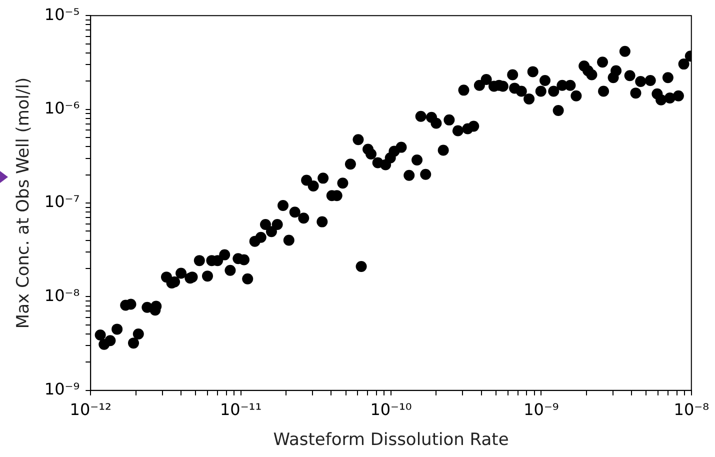 The image size is (715, 457). What do you see at coordinates (62, 202) in the screenshot?
I see `y-tick-label: 10⁻⁷` at bounding box center [62, 202].